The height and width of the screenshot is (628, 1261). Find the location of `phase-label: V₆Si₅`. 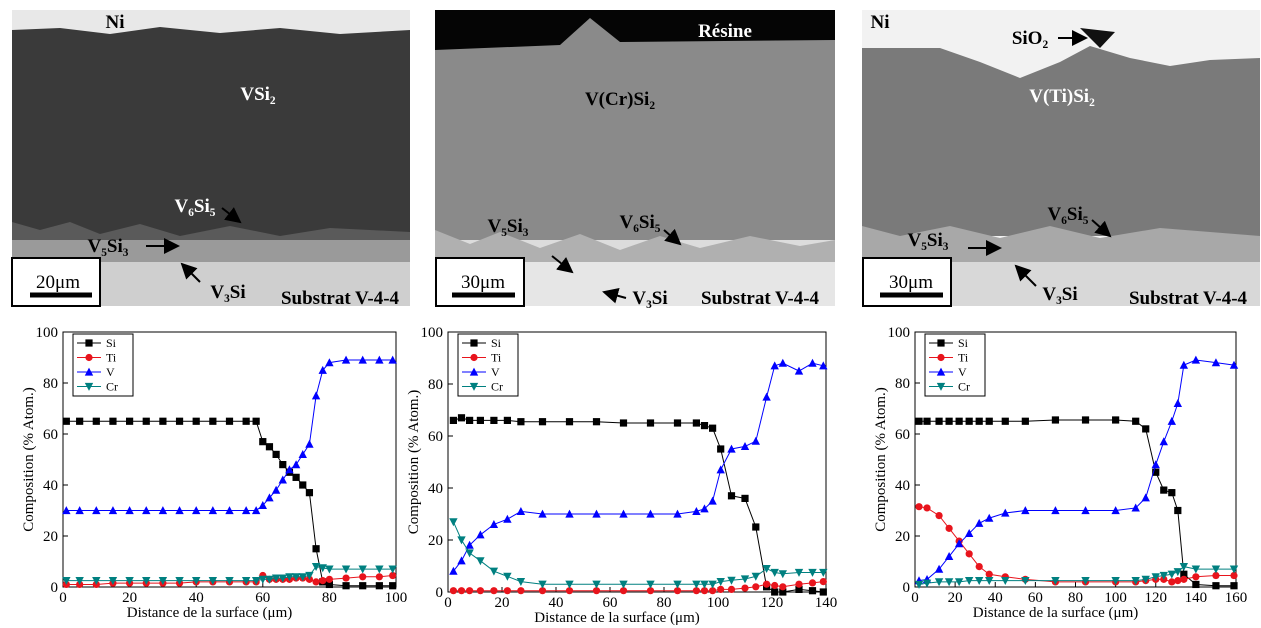

phase-label: V₆Si₅ is located at coordinates (195, 206).